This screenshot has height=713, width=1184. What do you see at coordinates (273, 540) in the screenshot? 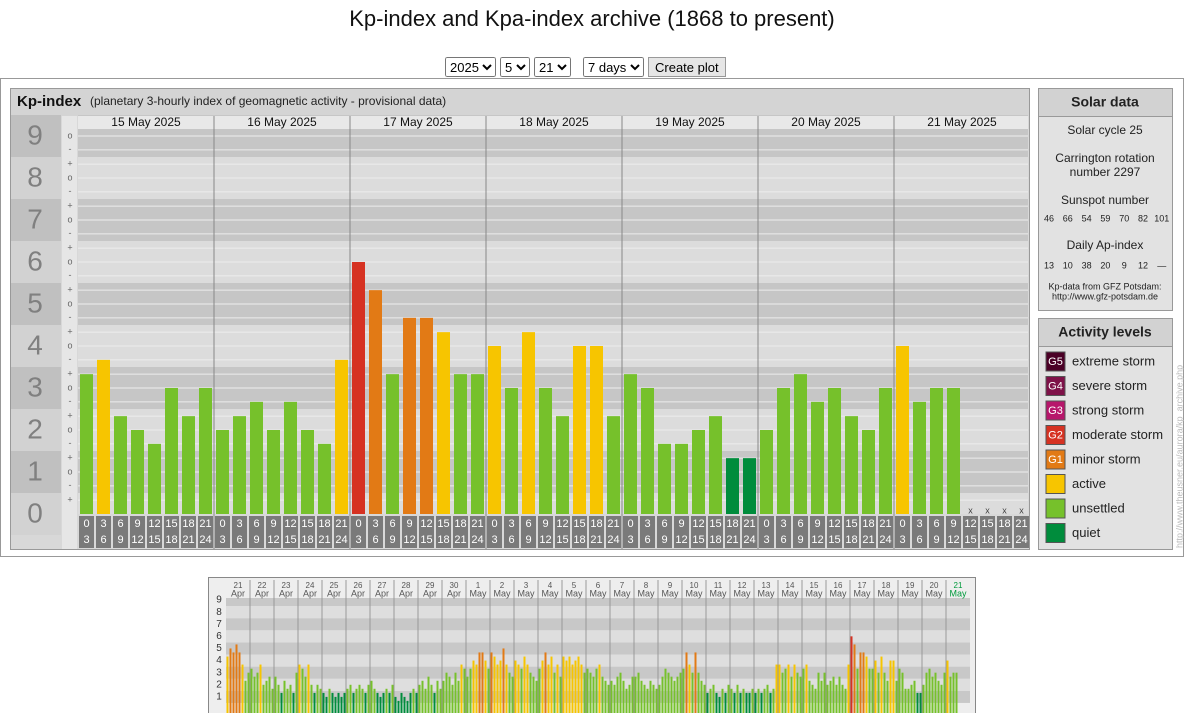
I see `interval-label: 12` at bounding box center [273, 540].